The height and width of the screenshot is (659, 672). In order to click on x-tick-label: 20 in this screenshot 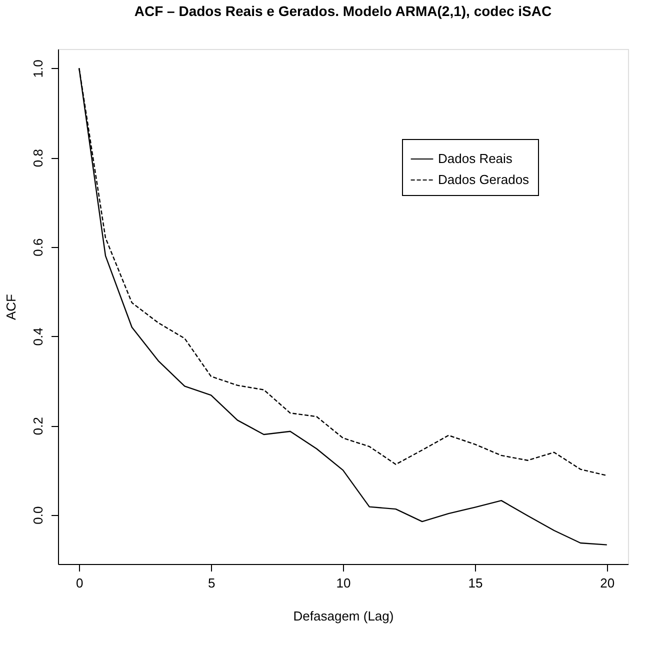, I will do `click(607, 583)`.